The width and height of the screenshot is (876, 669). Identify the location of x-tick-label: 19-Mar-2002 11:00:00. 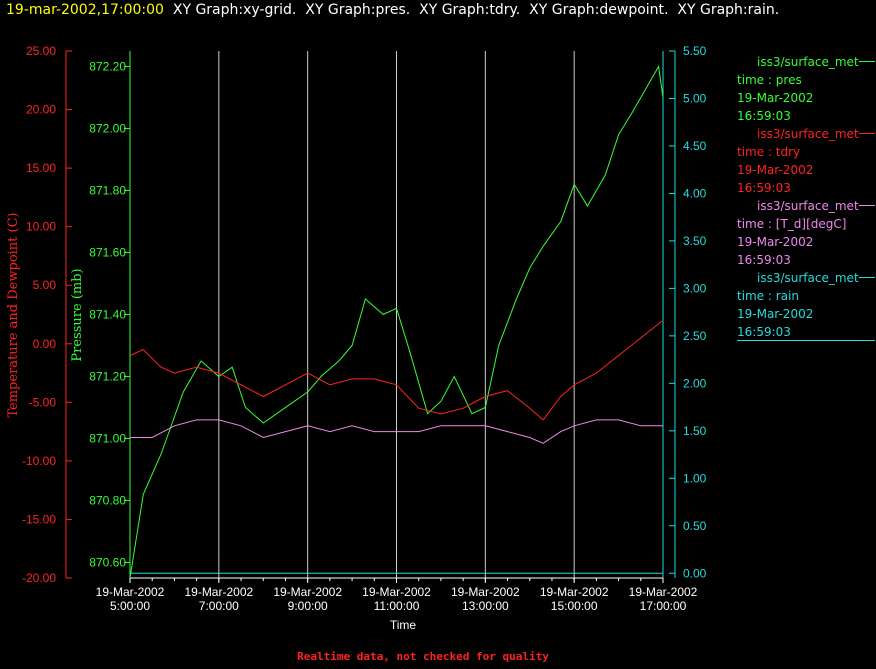
(396, 599).